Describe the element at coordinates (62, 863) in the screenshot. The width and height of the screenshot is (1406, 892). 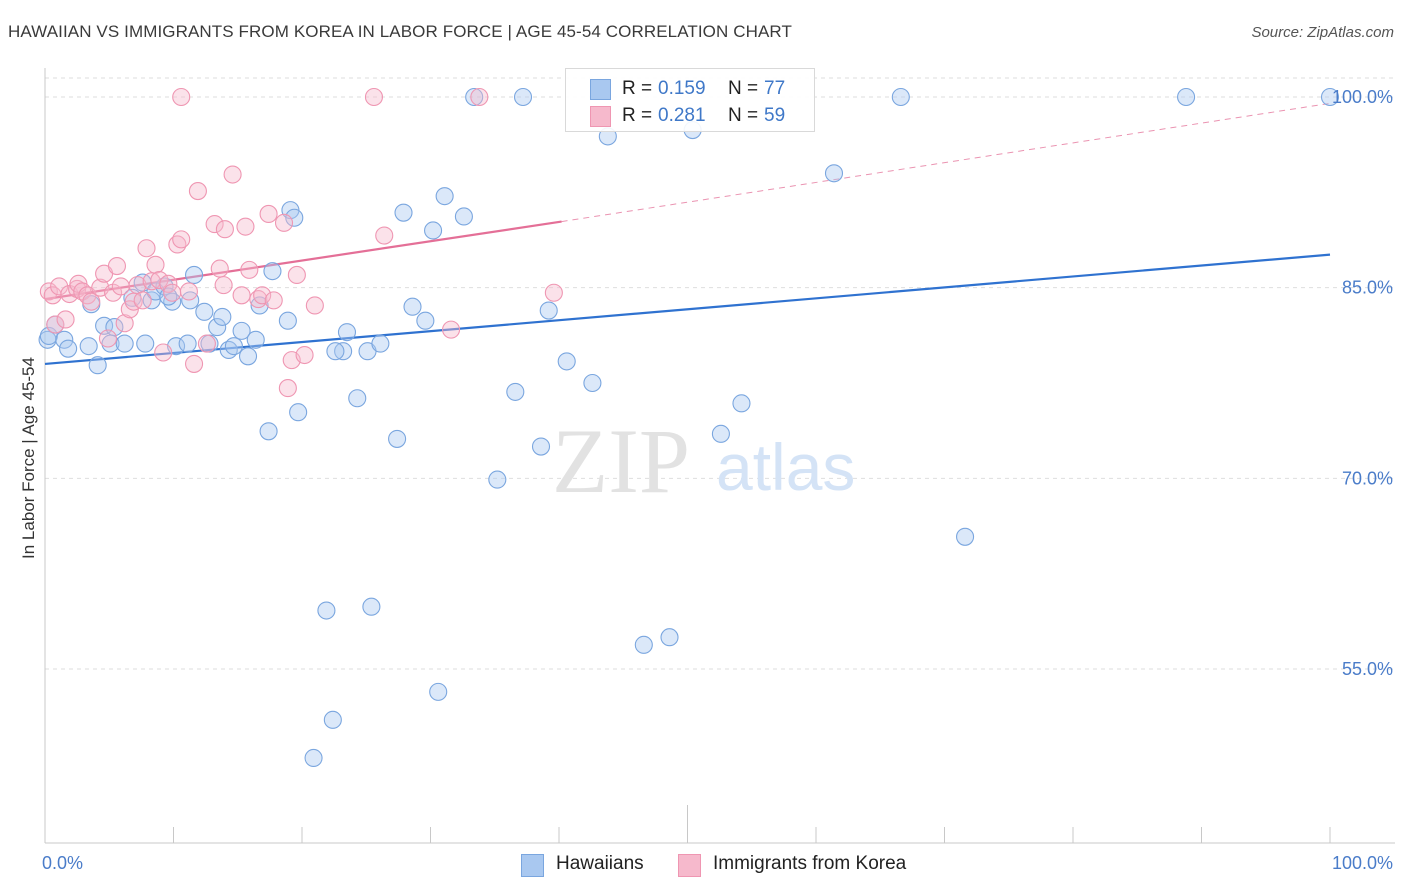
I see `x-tick-label-start: 0.0%` at that location.